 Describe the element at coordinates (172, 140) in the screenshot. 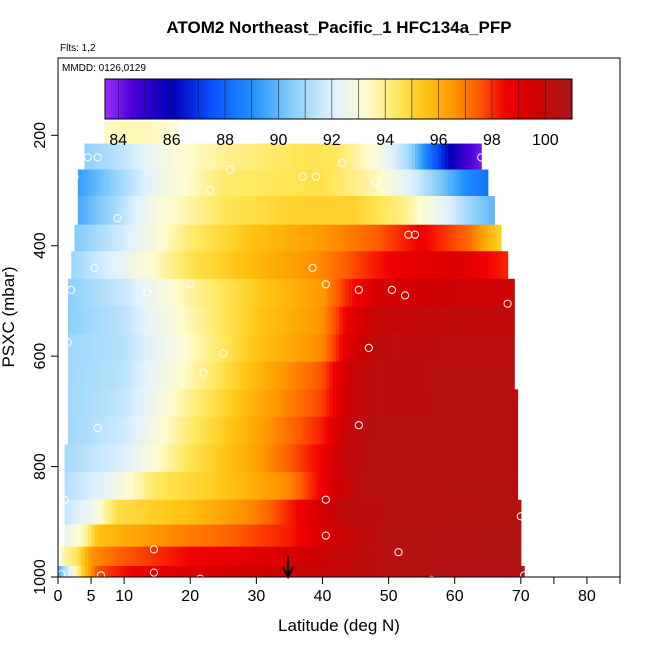

I see `colorbar-tick-label: 86` at that location.